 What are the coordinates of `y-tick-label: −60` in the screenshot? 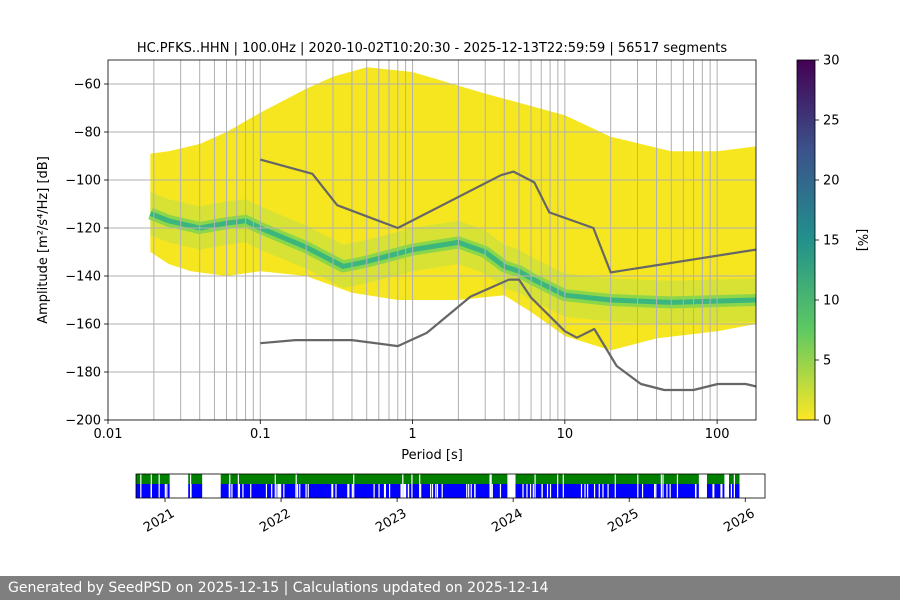 It's located at (87, 85).